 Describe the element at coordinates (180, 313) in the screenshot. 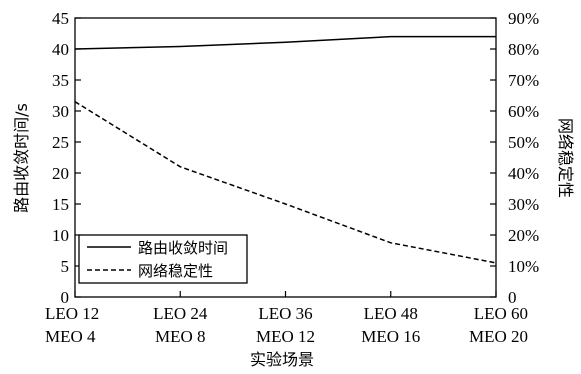

I see `x-tick-label: LEO 24` at that location.